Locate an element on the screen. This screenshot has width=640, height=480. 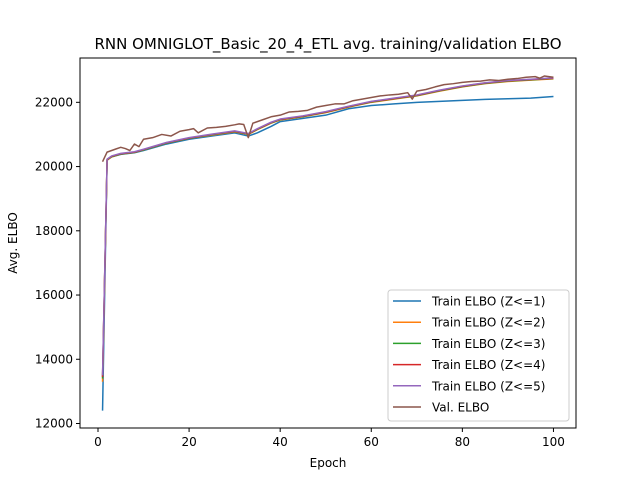
y-axis-label: Avg. ELBO is located at coordinates (13, 243).